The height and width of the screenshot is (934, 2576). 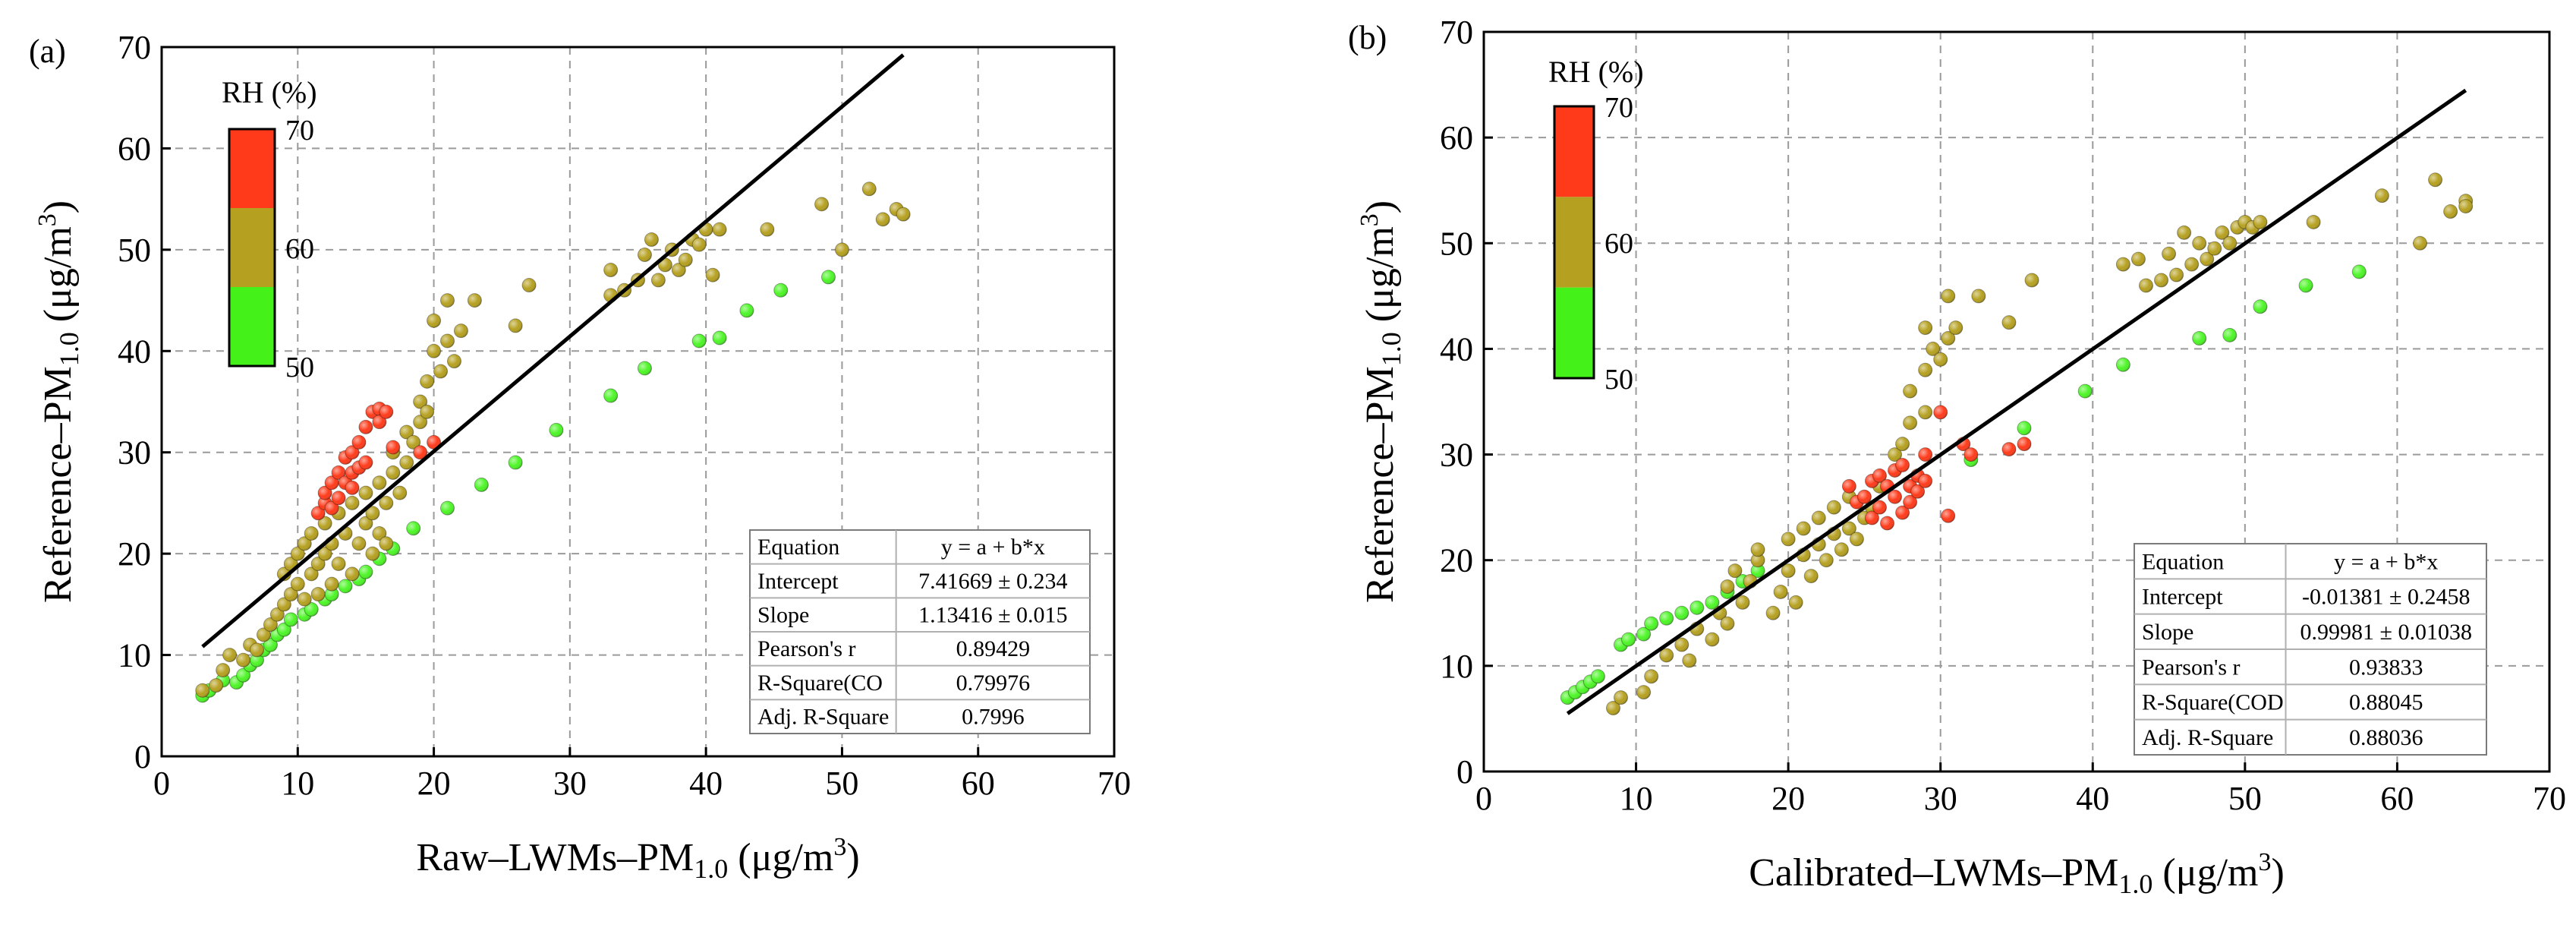 What do you see at coordinates (58, 402) in the screenshot?
I see `y-axis-title: Reference–PM1.0 (μg/m3)` at bounding box center [58, 402].